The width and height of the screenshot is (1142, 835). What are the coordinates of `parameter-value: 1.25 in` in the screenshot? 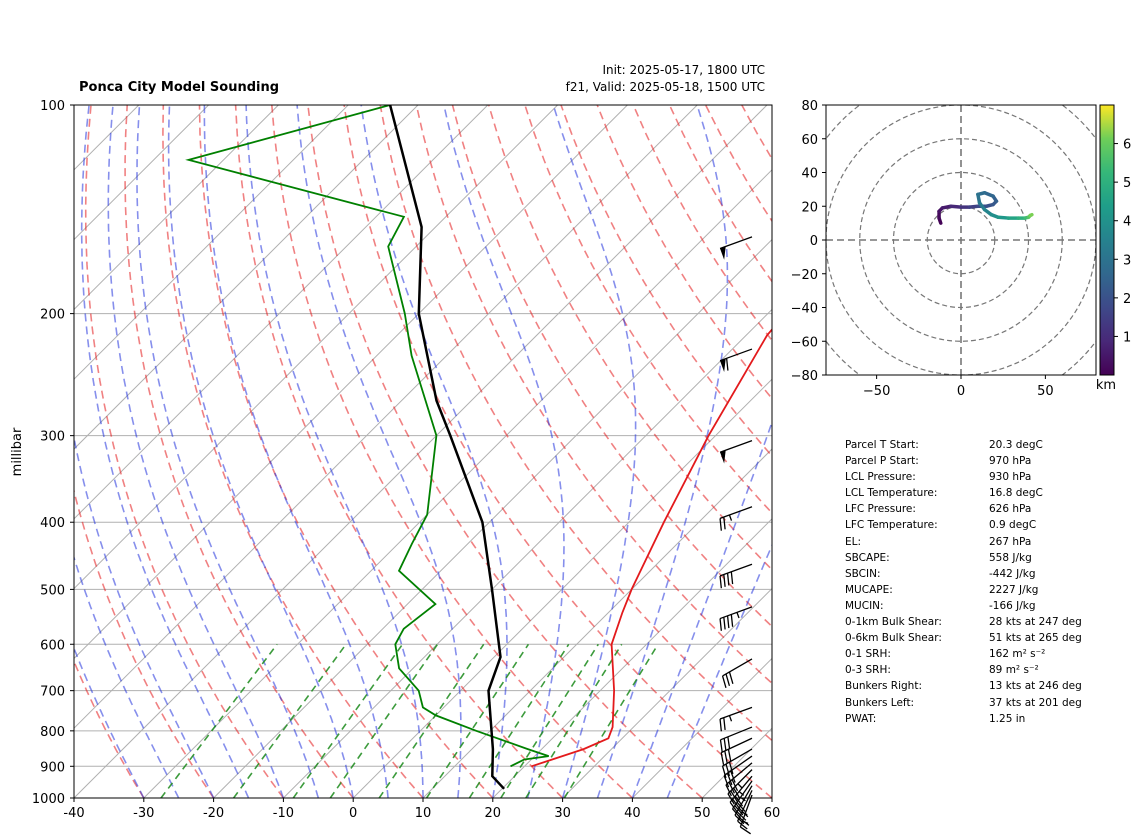 It's located at (1007, 718).